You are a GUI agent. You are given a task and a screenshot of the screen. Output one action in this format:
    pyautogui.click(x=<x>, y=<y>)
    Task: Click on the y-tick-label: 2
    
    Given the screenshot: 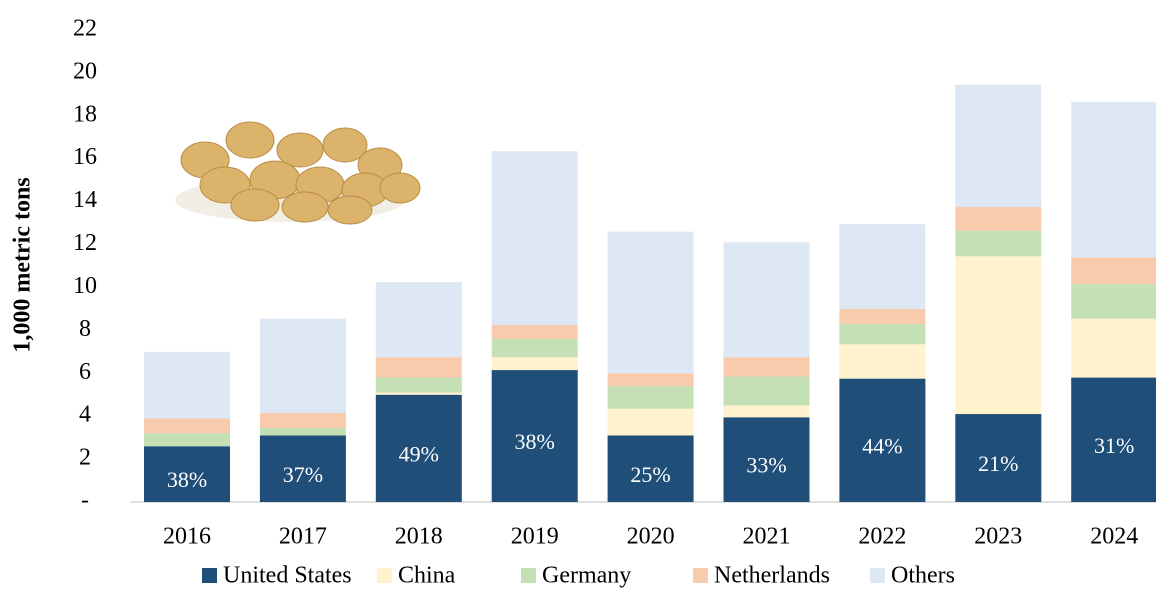 What is the action you would take?
    pyautogui.click(x=85, y=458)
    